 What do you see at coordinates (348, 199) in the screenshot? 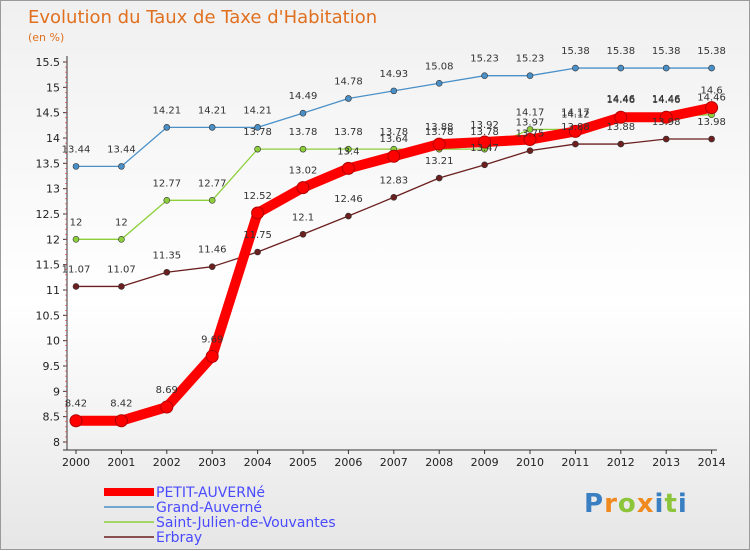
I see `data-label: 12.46` at bounding box center [348, 199].